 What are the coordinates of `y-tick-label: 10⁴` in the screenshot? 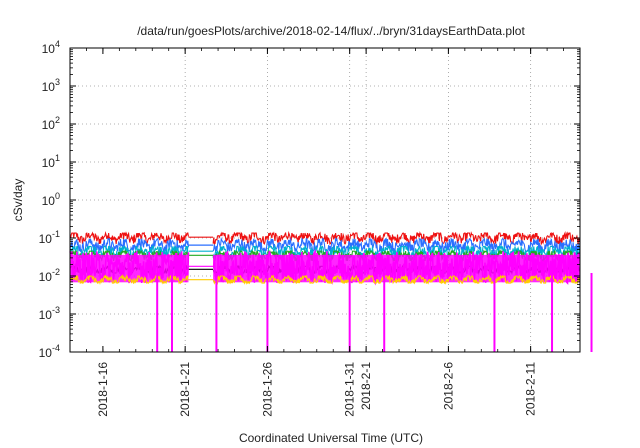 It's located at (51, 47).